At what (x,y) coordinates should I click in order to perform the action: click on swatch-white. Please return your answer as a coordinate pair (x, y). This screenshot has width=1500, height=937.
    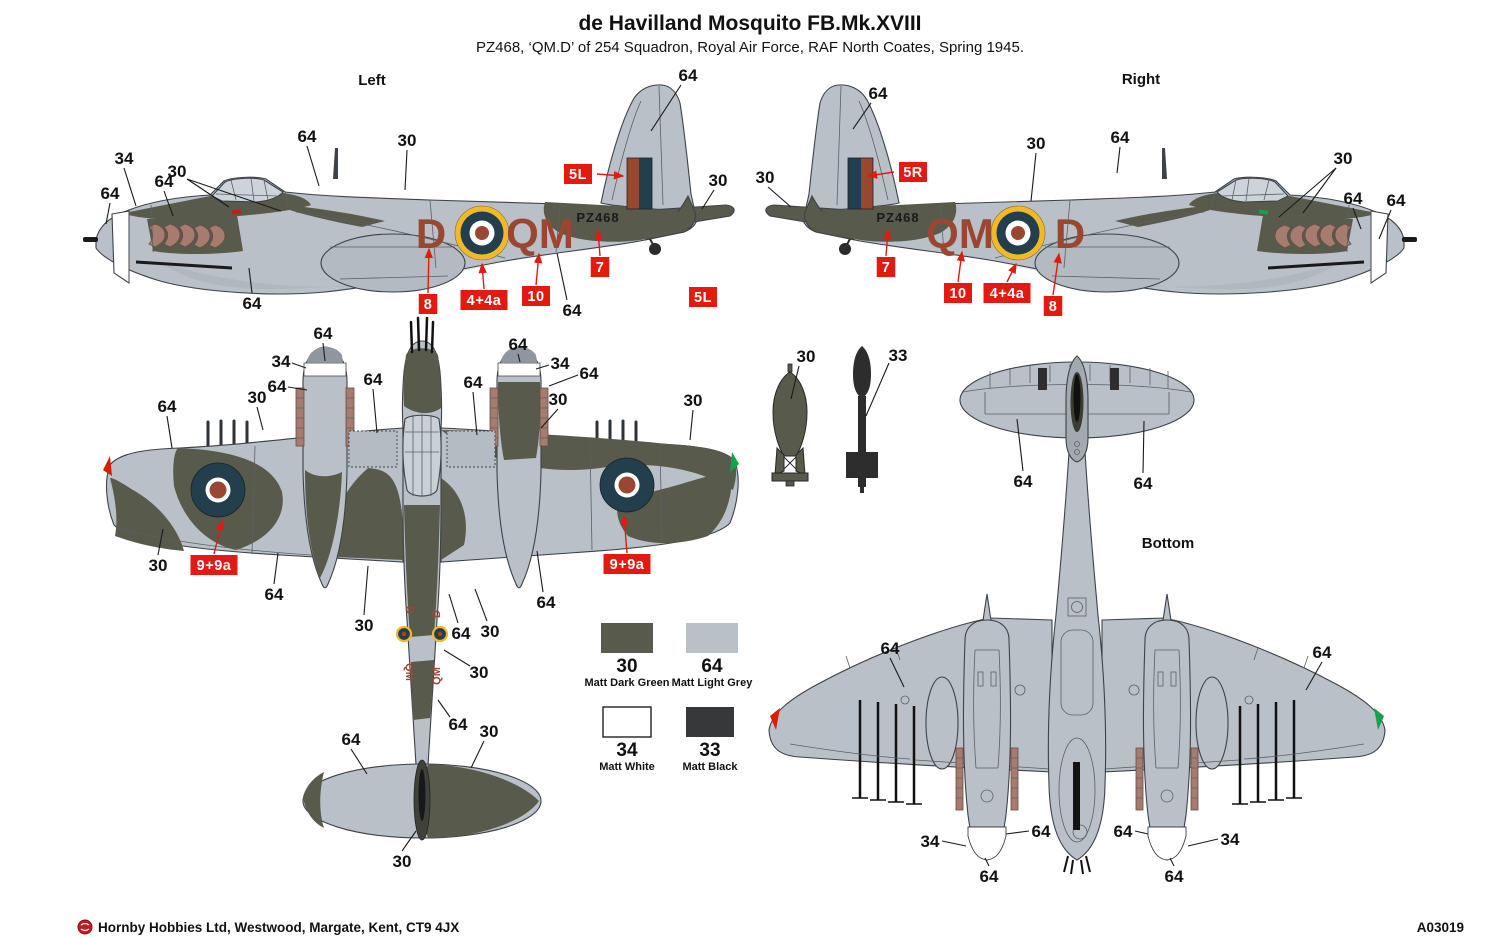
    Looking at the image, I should click on (627, 722).